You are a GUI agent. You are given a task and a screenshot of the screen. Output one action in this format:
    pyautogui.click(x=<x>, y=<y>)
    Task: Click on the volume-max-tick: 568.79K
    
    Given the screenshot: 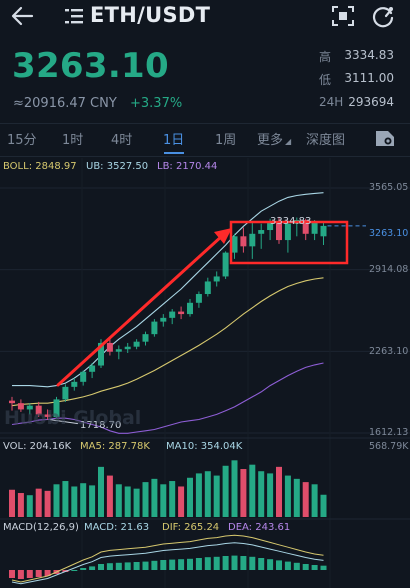 What is the action you would take?
    pyautogui.click(x=389, y=446)
    